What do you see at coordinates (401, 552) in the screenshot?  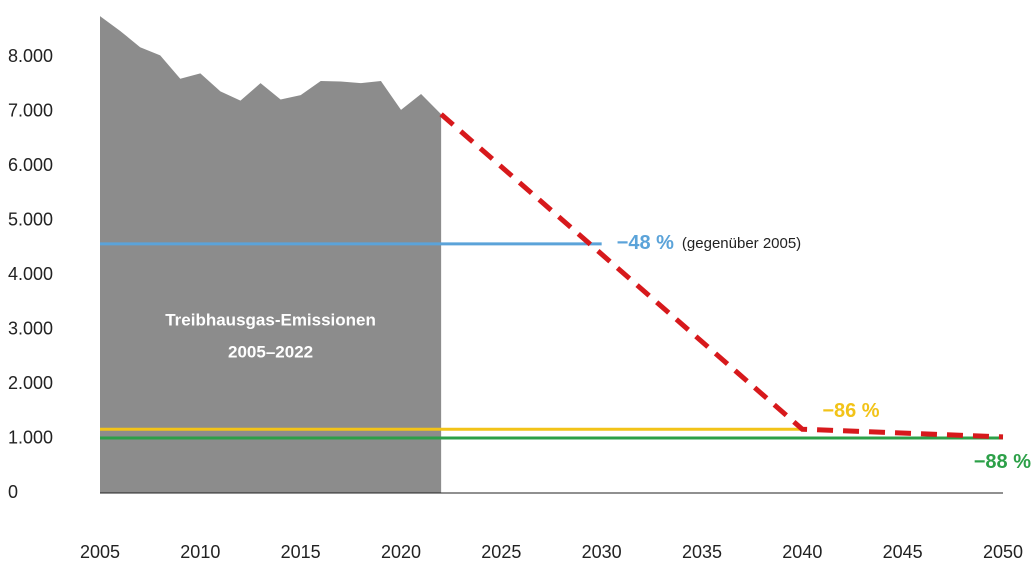 I see `x-tick-label: 2020` at bounding box center [401, 552].